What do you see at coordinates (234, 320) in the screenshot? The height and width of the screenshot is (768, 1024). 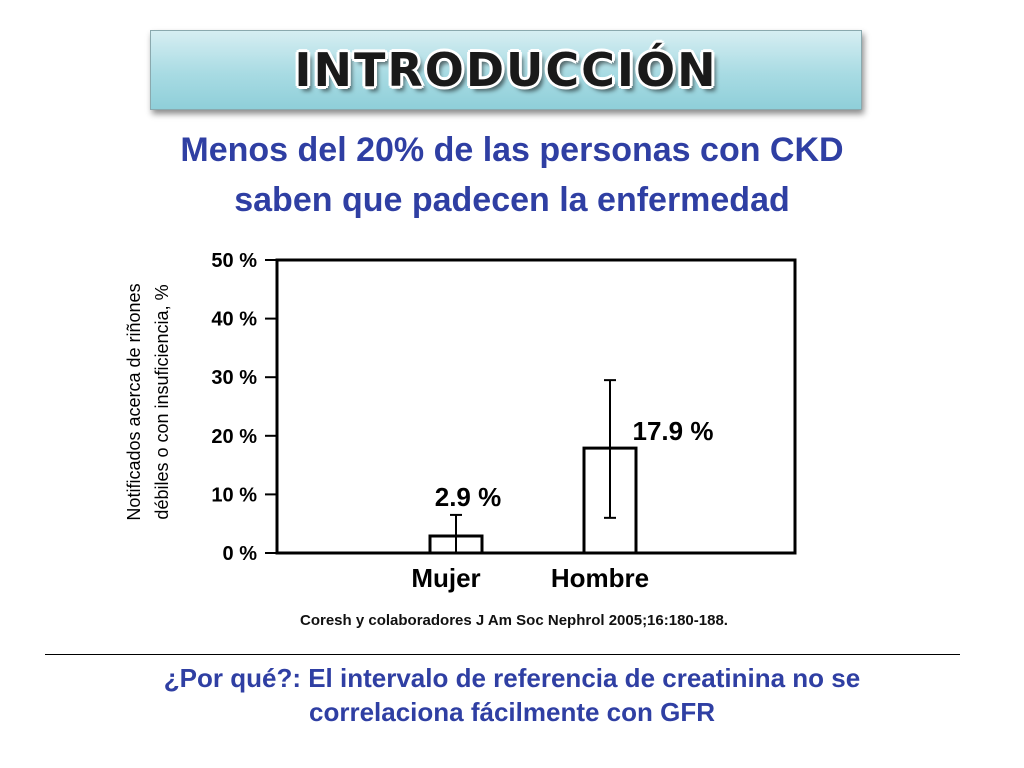 I see `y-tick-label: 40 %` at bounding box center [234, 320].